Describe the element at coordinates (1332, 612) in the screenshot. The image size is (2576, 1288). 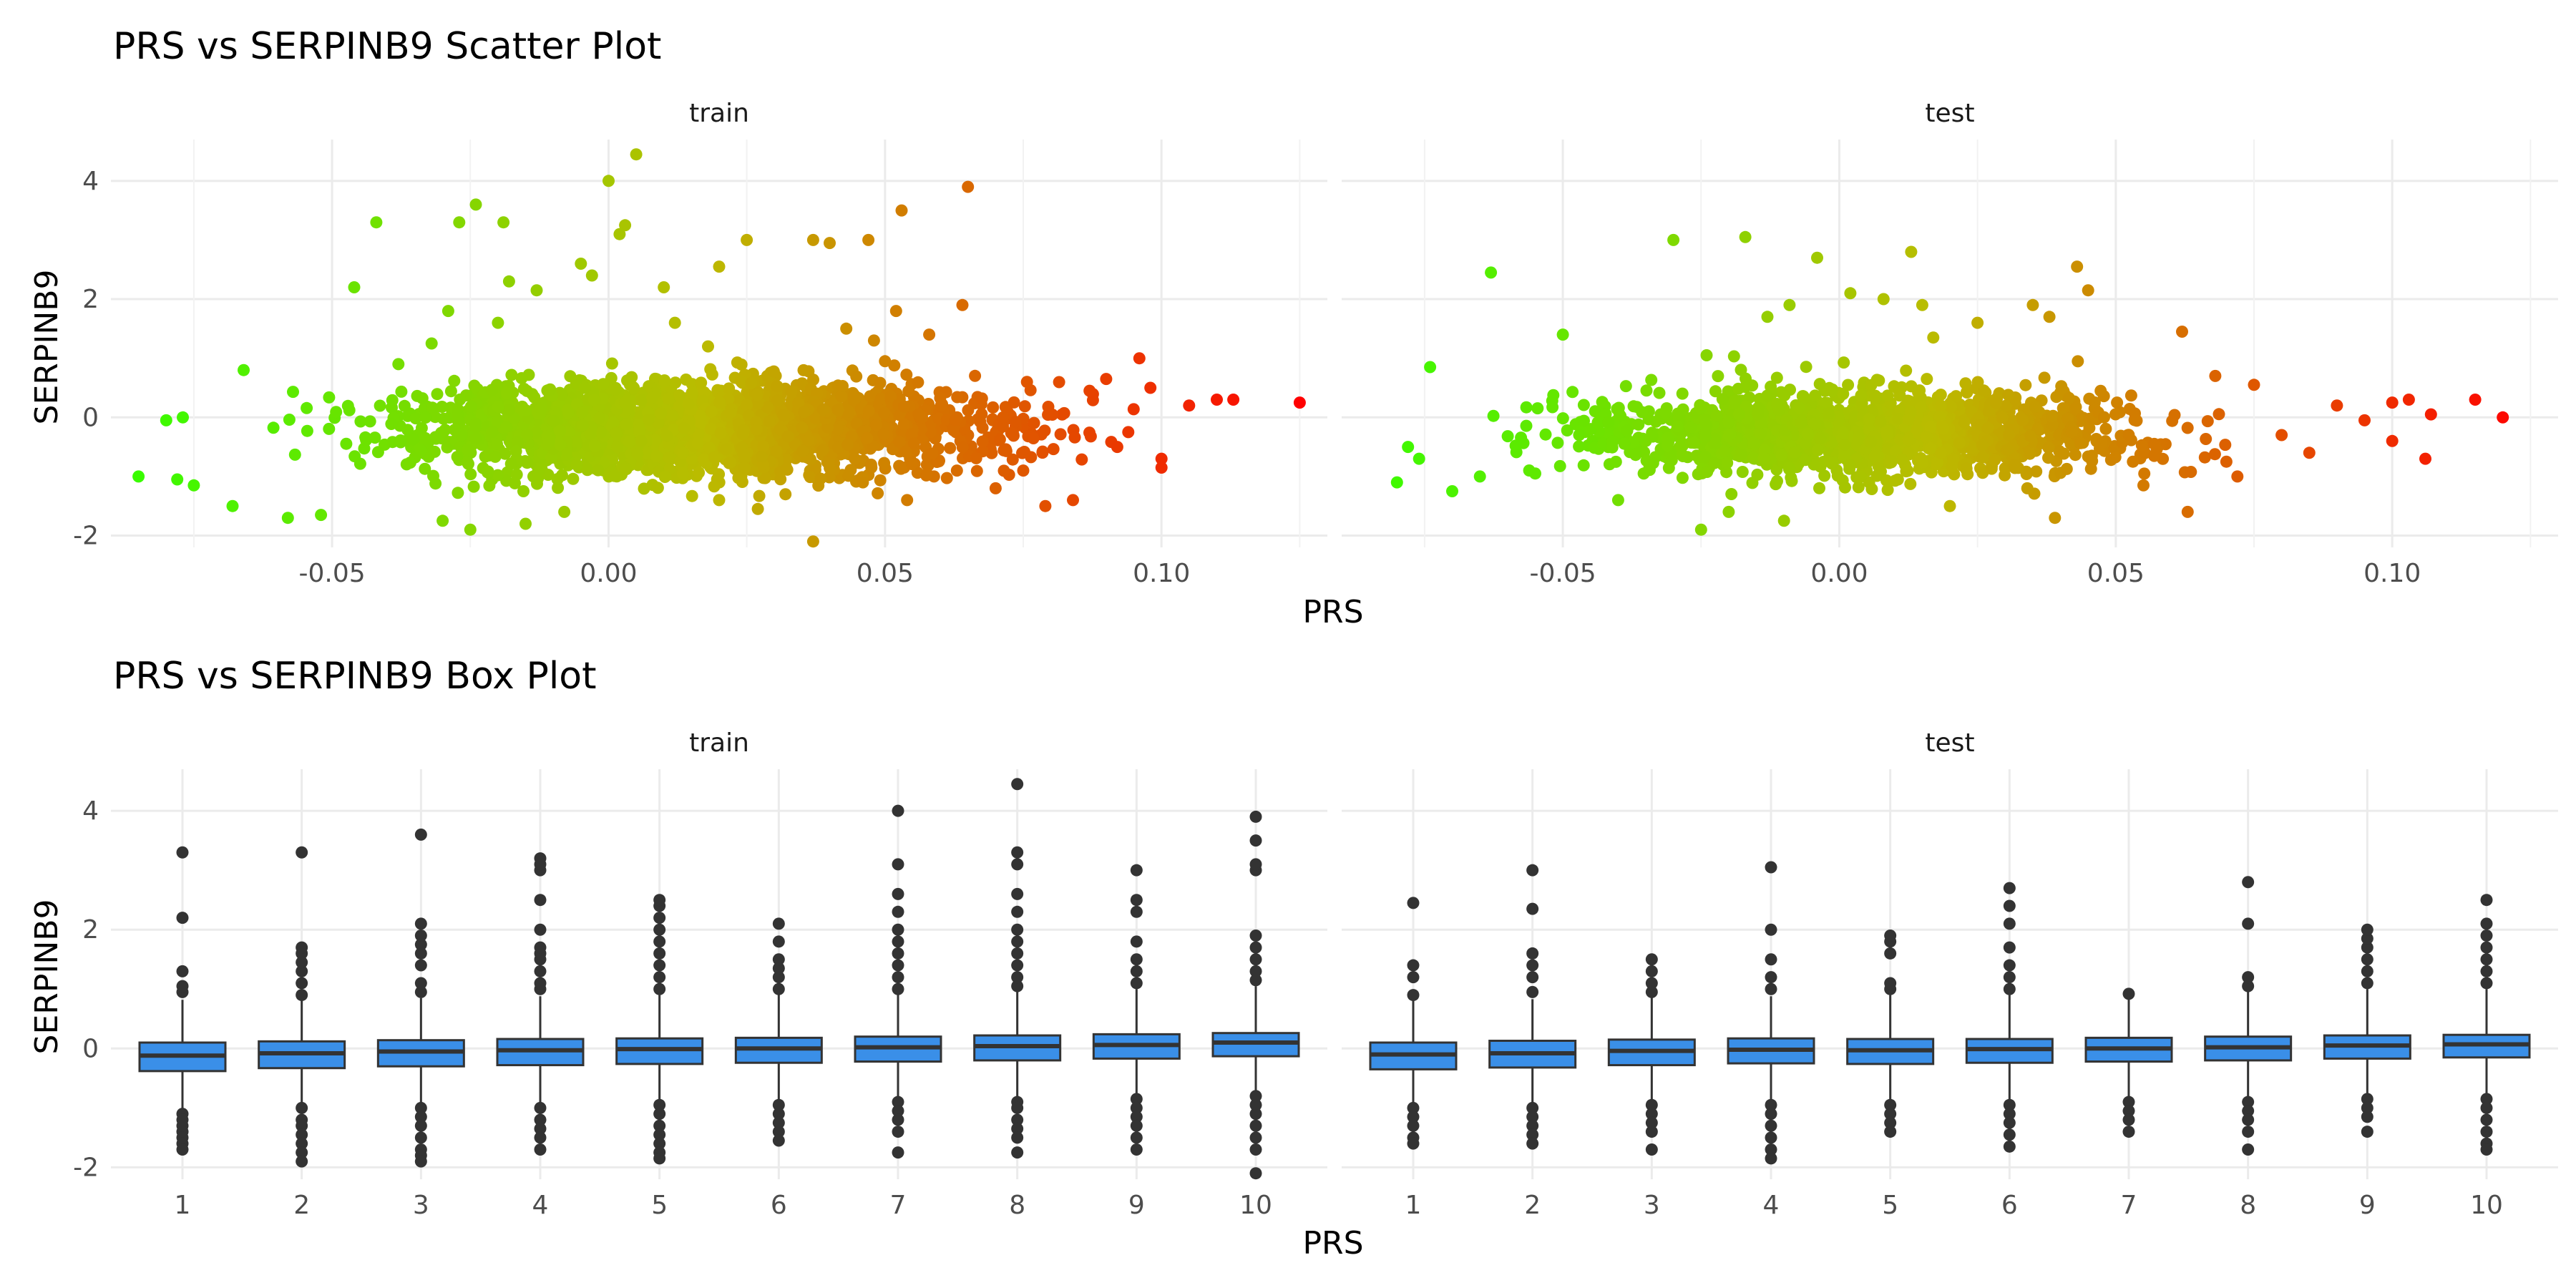
I see `scatter-x-axis-title: PRS` at that location.